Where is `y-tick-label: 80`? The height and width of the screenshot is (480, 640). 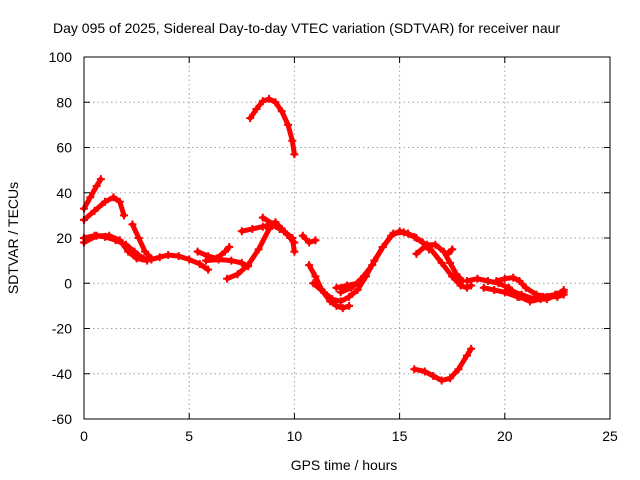
y-tick-label: 80 is located at coordinates (64, 102).